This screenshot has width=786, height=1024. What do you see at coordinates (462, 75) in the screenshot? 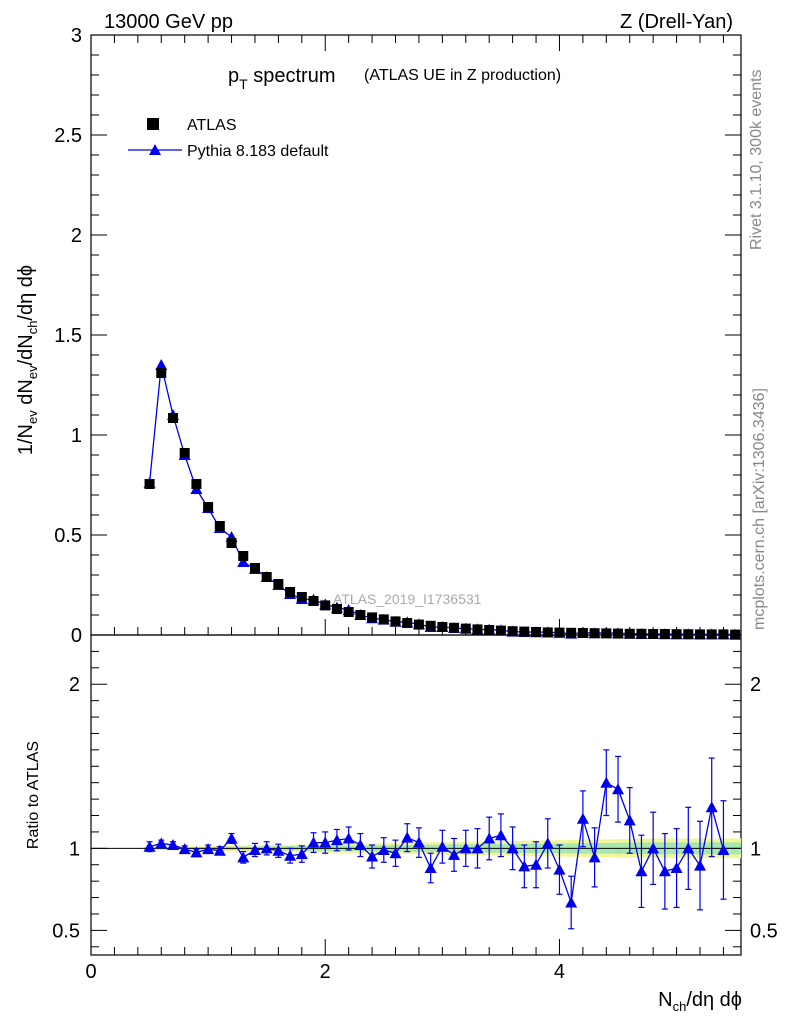
I see `plot-subtitle: (ATLAS UE in Z production)` at bounding box center [462, 75].